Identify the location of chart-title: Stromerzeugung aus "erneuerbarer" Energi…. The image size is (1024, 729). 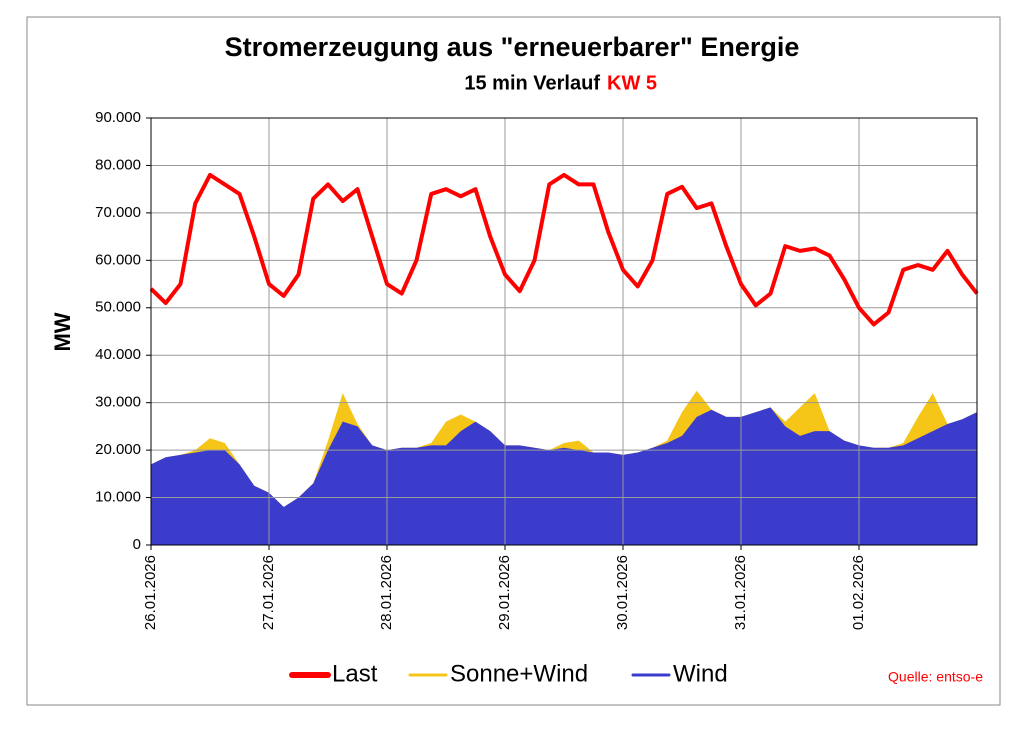
(512, 47).